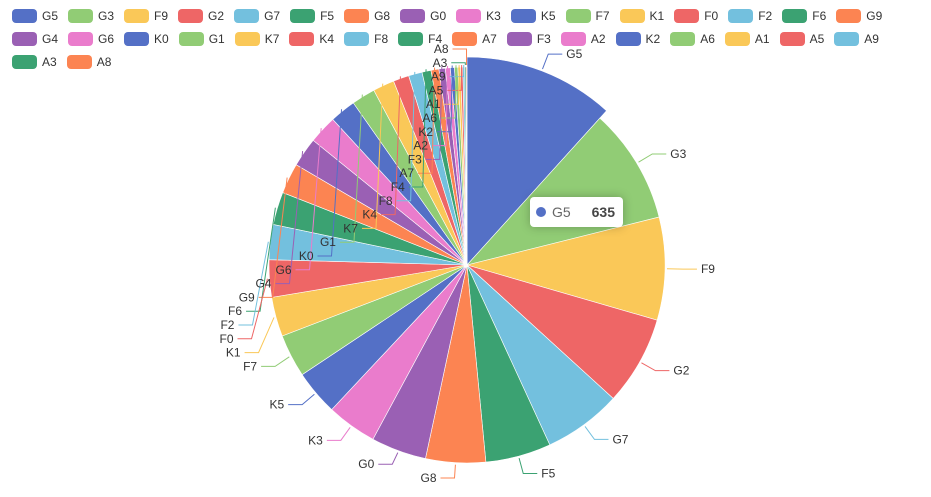 The width and height of the screenshot is (931, 497). Describe the element at coordinates (856, 39) in the screenshot. I see `legend-item-A9: A9` at that location.